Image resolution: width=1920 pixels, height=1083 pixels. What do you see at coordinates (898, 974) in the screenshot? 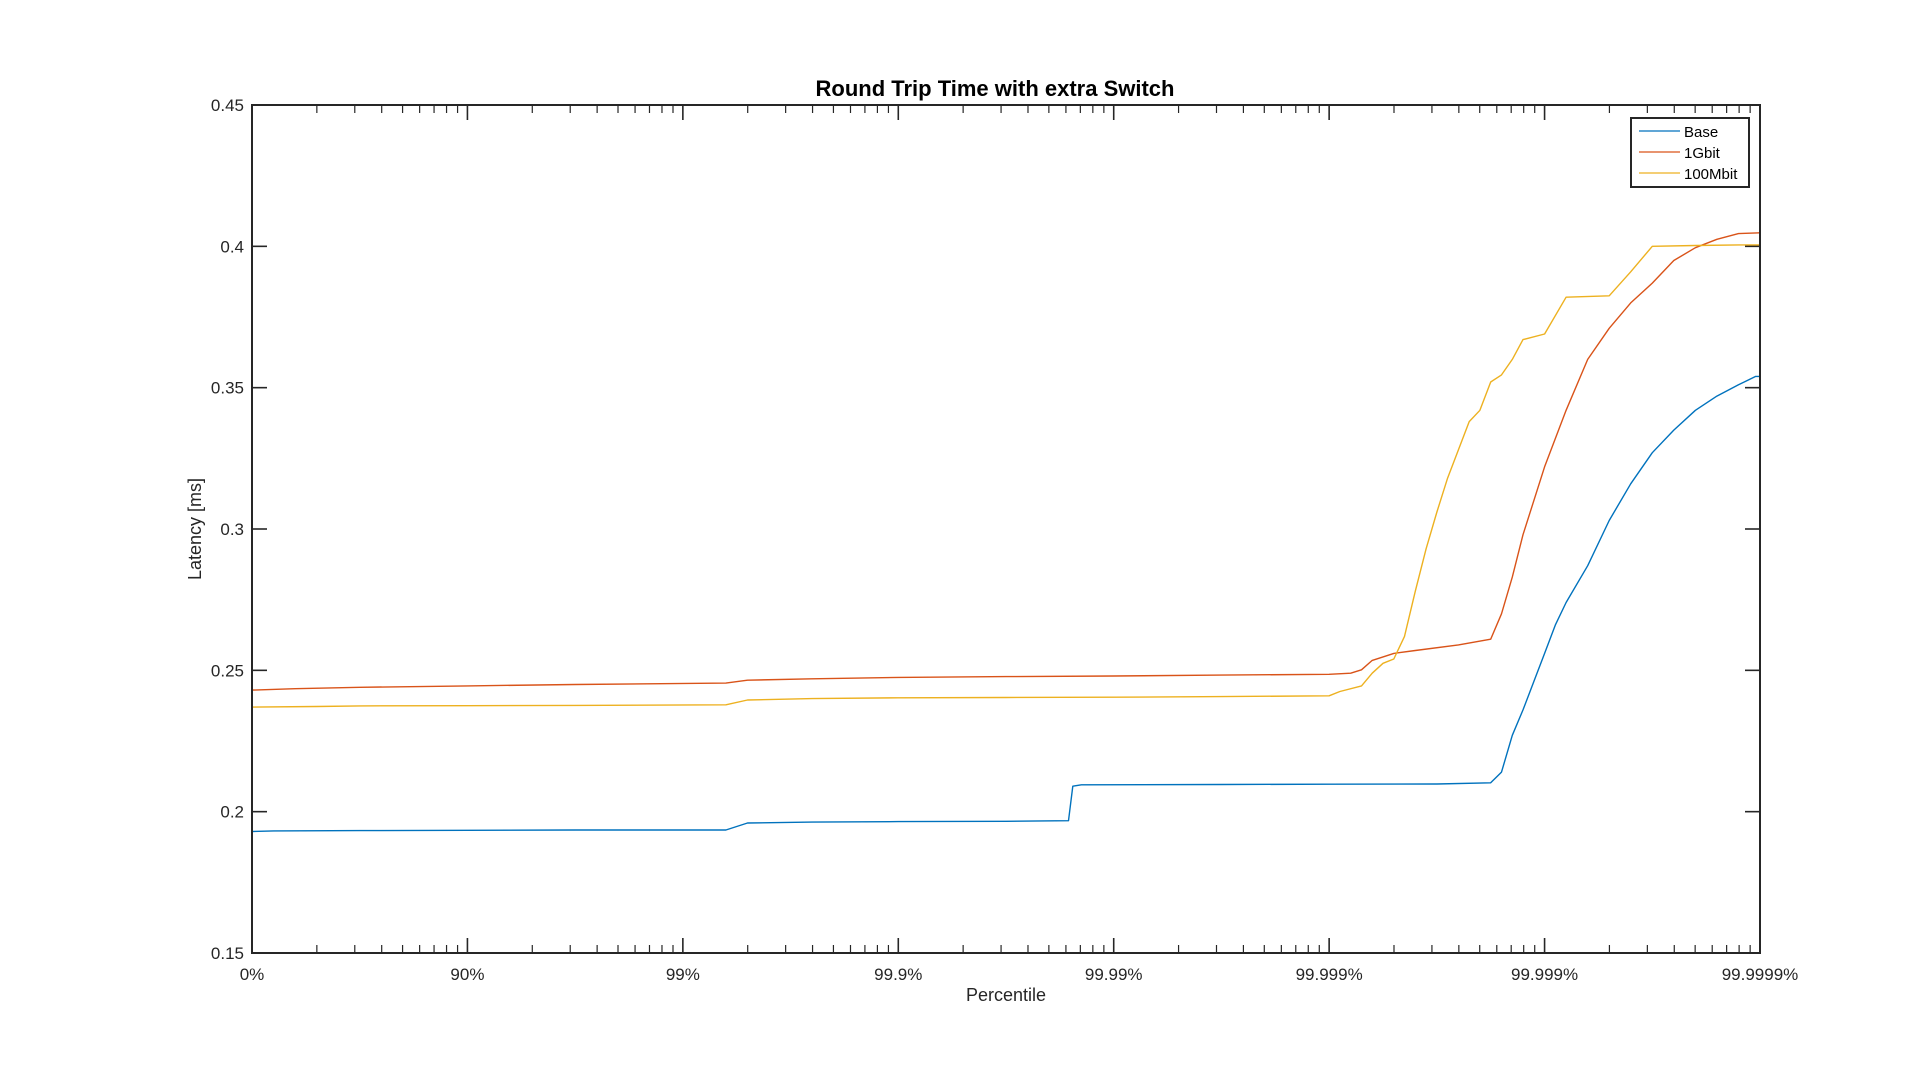
I see `x-tick-label: 99.9%` at bounding box center [898, 974].